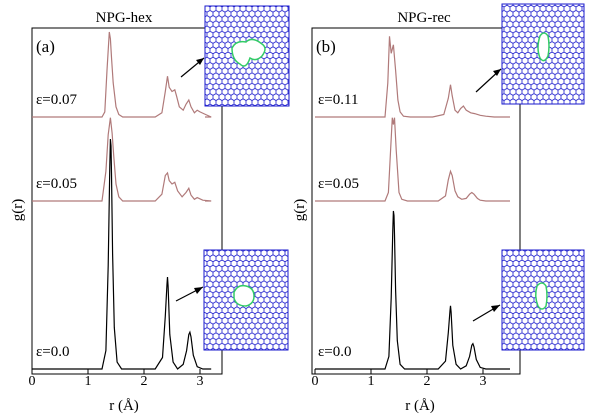  Describe the element at coordinates (326, 46) in the screenshot. I see `panel-b-label: (b)` at that location.